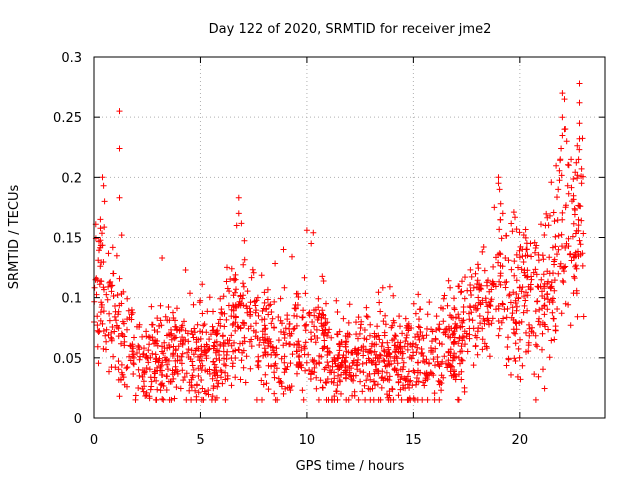  What do you see at coordinates (71, 58) in the screenshot?
I see `y-tick-label: 0.3` at bounding box center [71, 58].